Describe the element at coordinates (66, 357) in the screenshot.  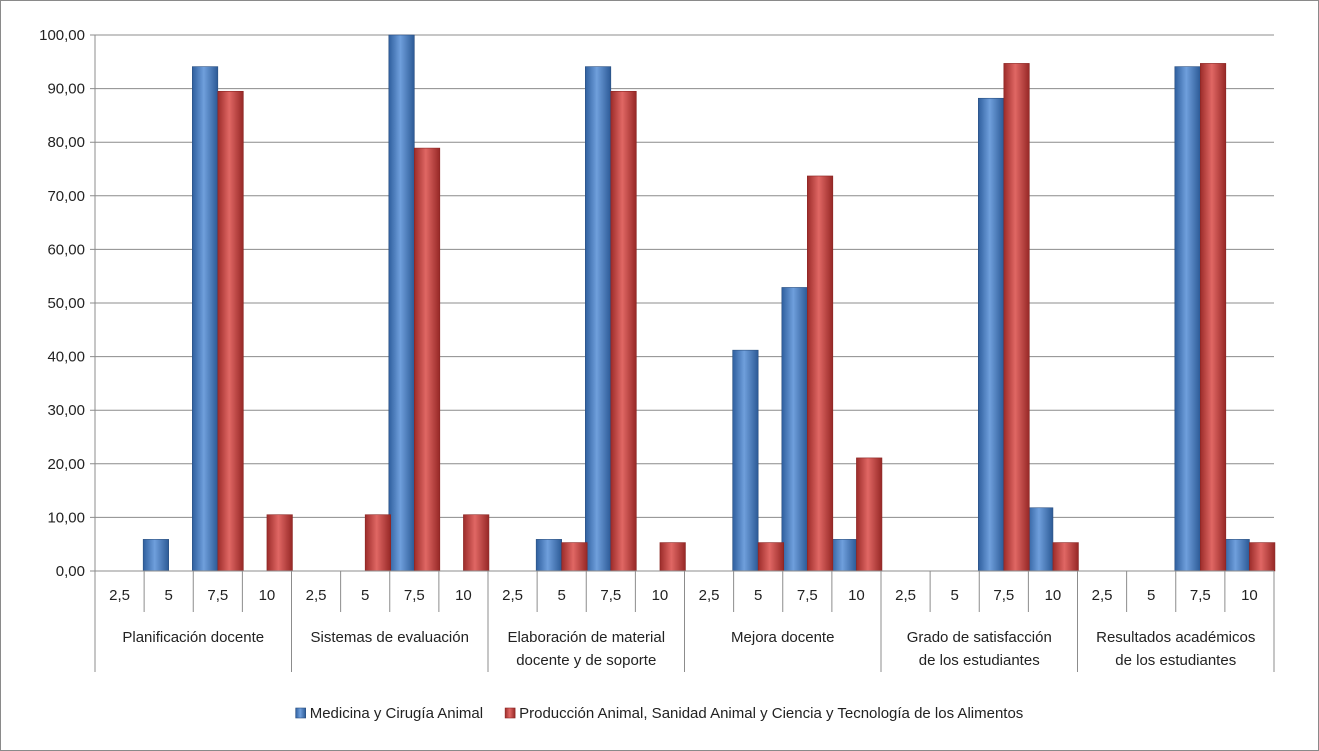
I see `y-tick-label: 40,00` at that location.